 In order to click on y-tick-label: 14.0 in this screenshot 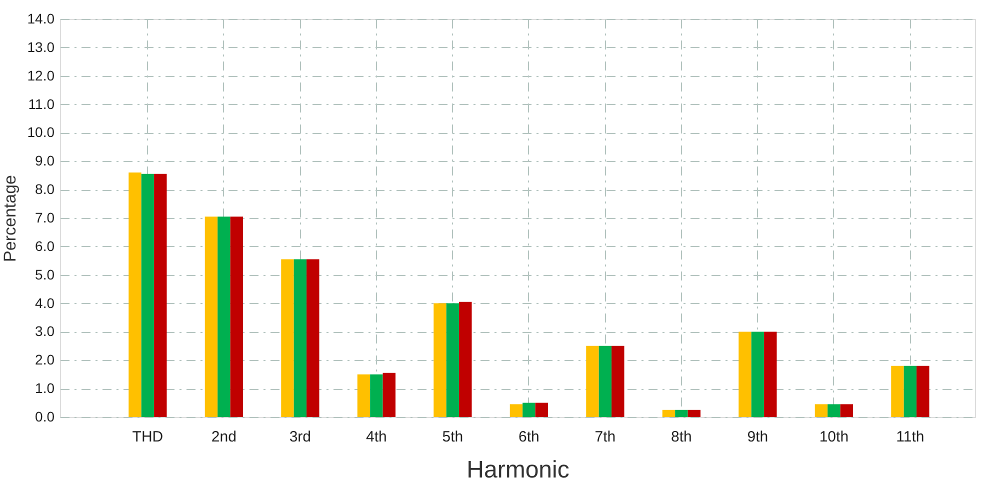, I will do `click(41, 18)`.